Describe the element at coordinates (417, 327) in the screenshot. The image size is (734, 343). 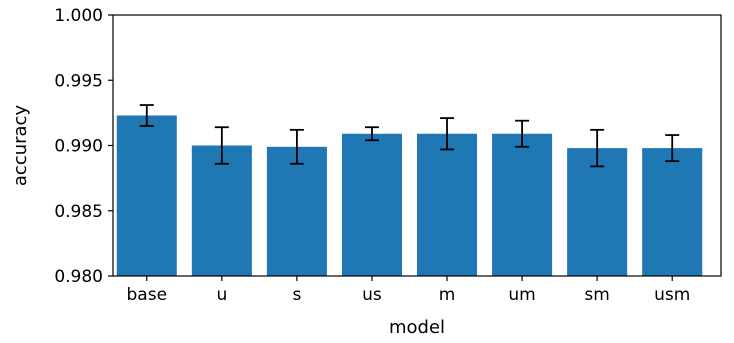
I see `x-axis-label: model` at that location.